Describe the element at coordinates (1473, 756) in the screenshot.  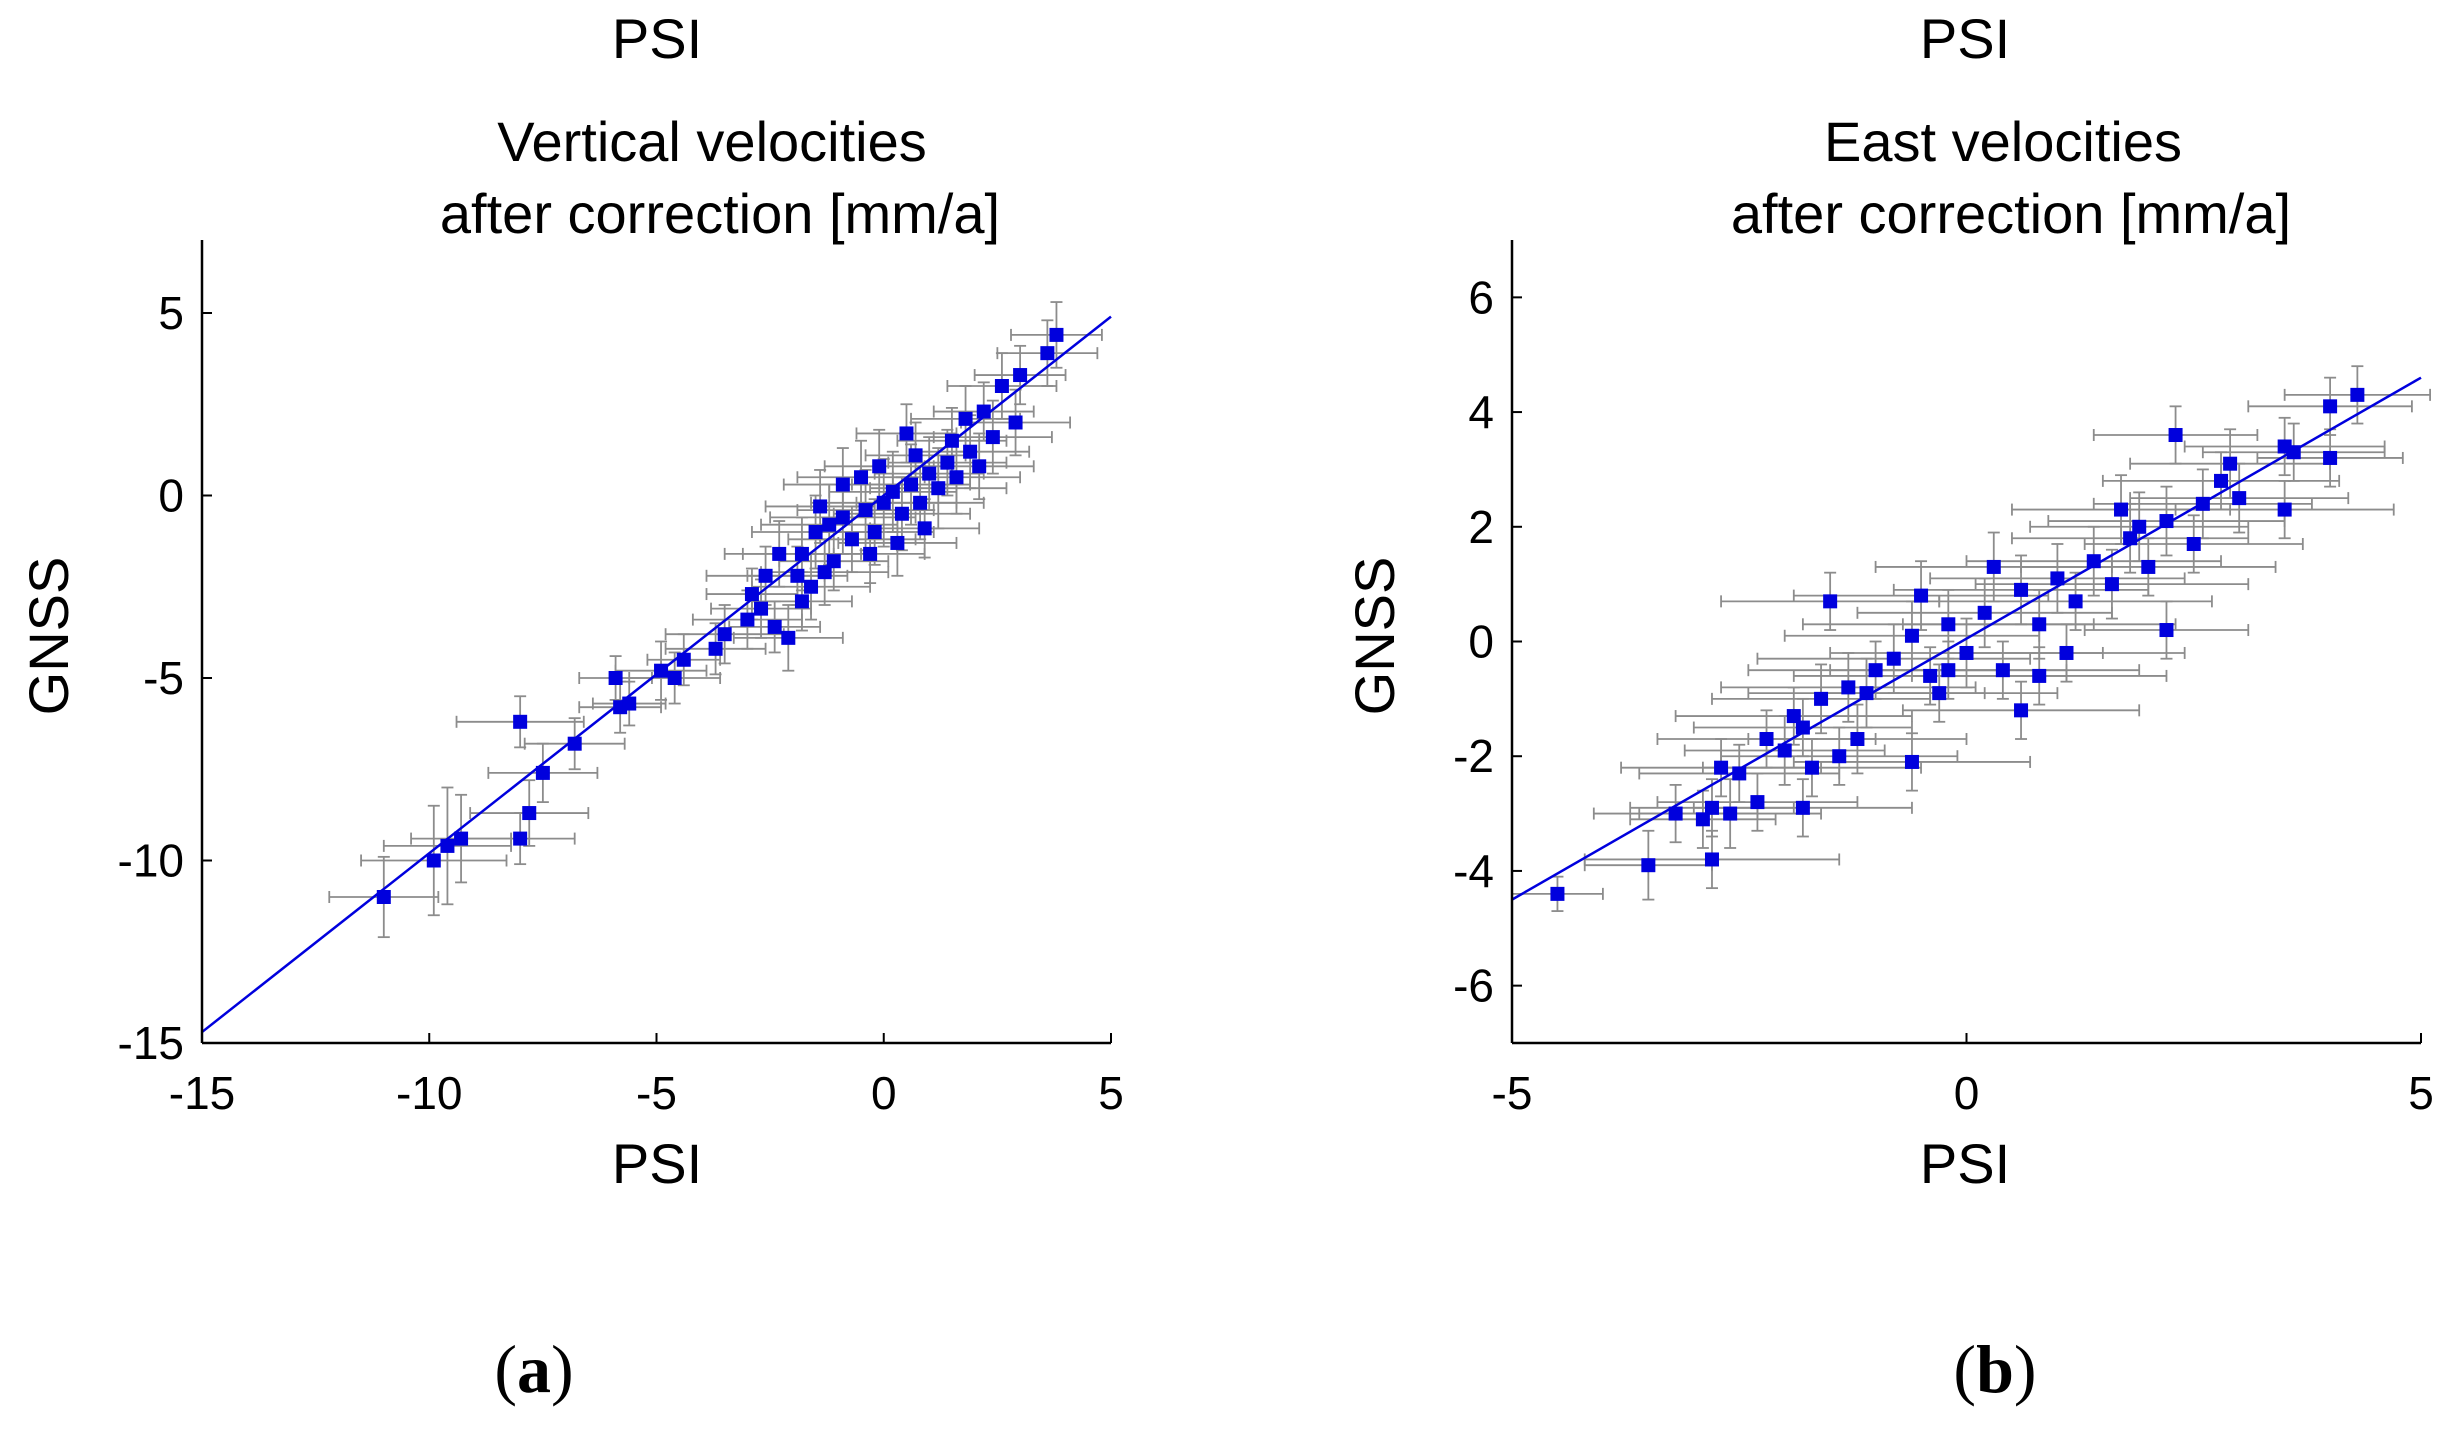
I see `y-tick-label: -2` at that location.